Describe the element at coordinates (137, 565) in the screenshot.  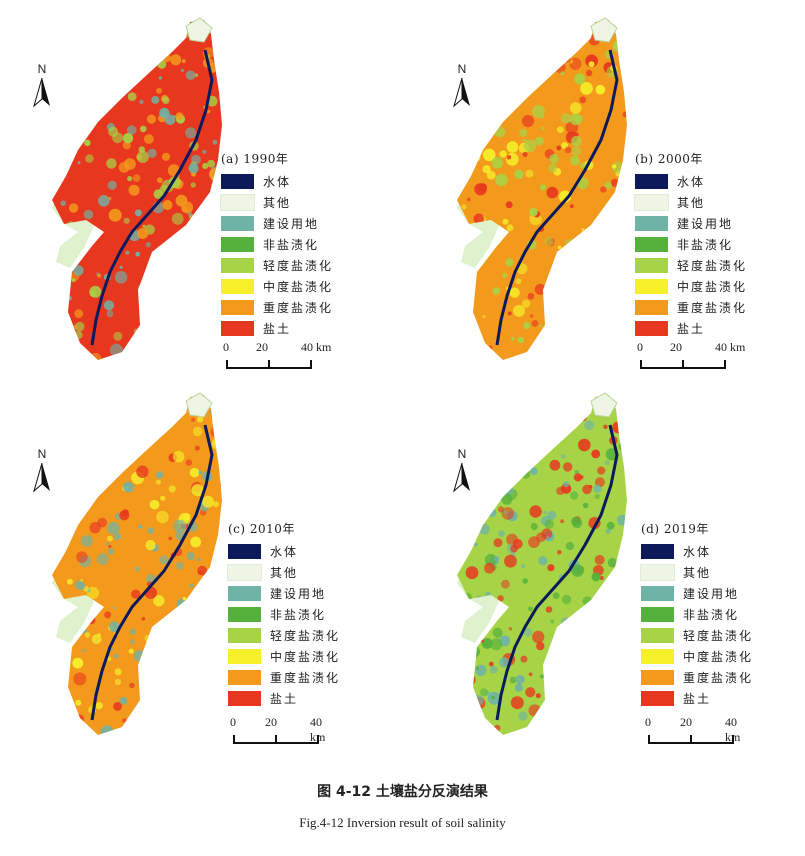
I see `study-area` at that location.